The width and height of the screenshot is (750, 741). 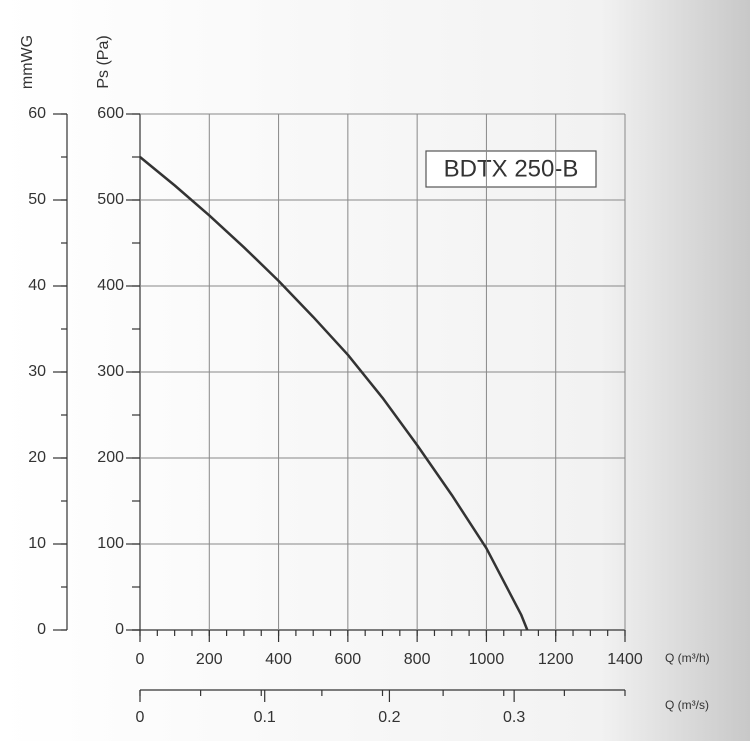 What do you see at coordinates (110, 543) in the screenshot?
I see `y-tick-label: 100` at bounding box center [110, 543].